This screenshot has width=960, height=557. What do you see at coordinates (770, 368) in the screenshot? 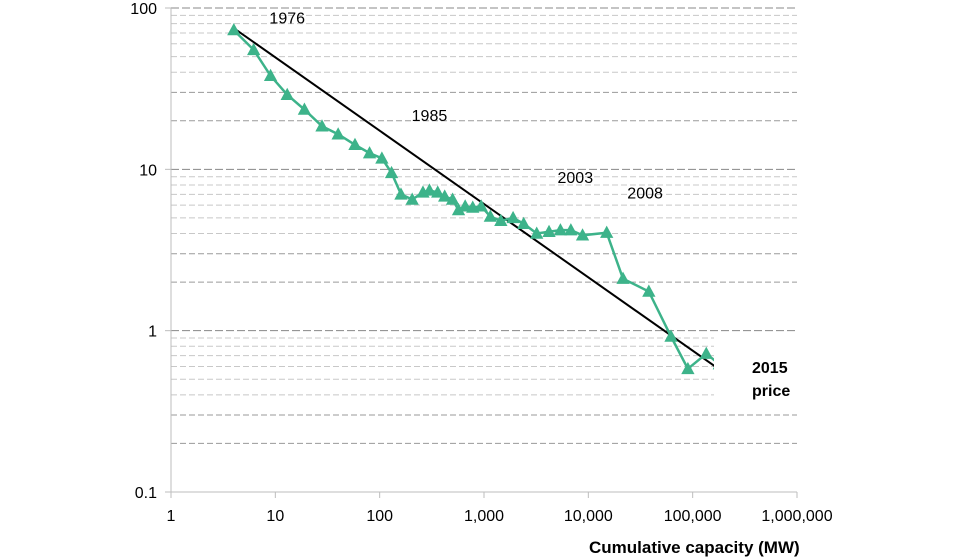
I see `price-label-year: 2015` at bounding box center [770, 368].